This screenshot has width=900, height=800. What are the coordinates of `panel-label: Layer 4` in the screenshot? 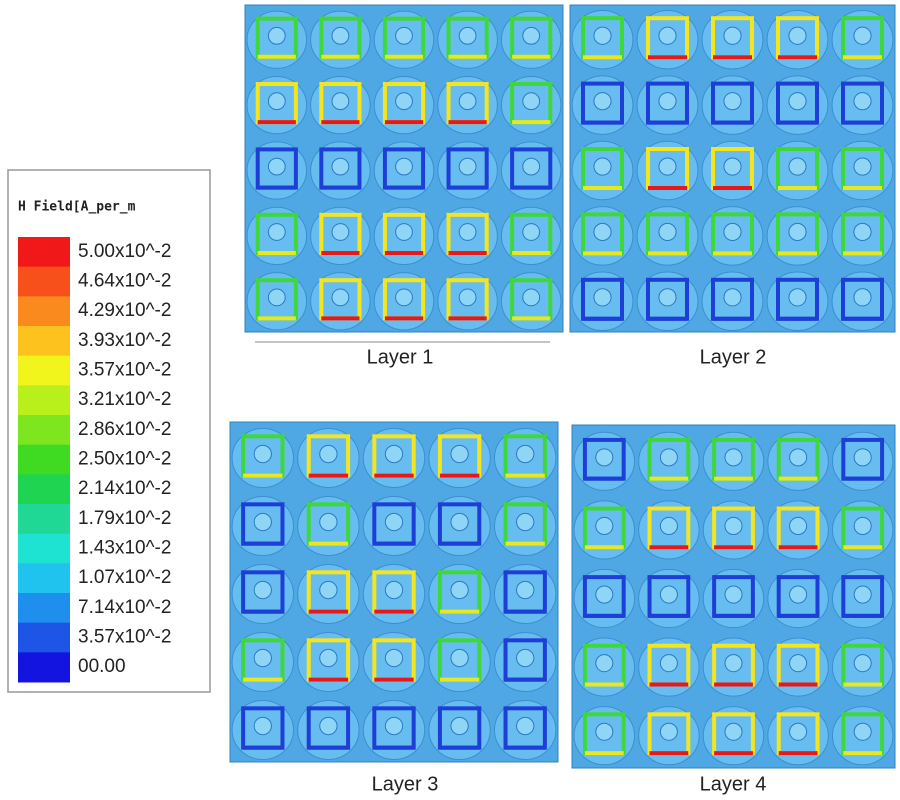 It's located at (733, 784).